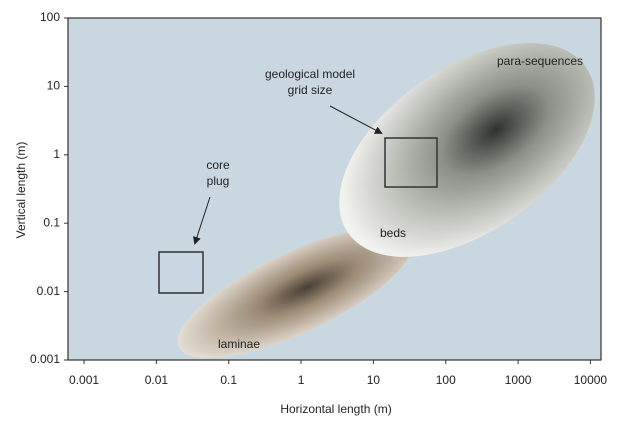 This screenshot has width=618, height=421. What do you see at coordinates (239, 344) in the screenshot?
I see `region-label: laminae` at bounding box center [239, 344].